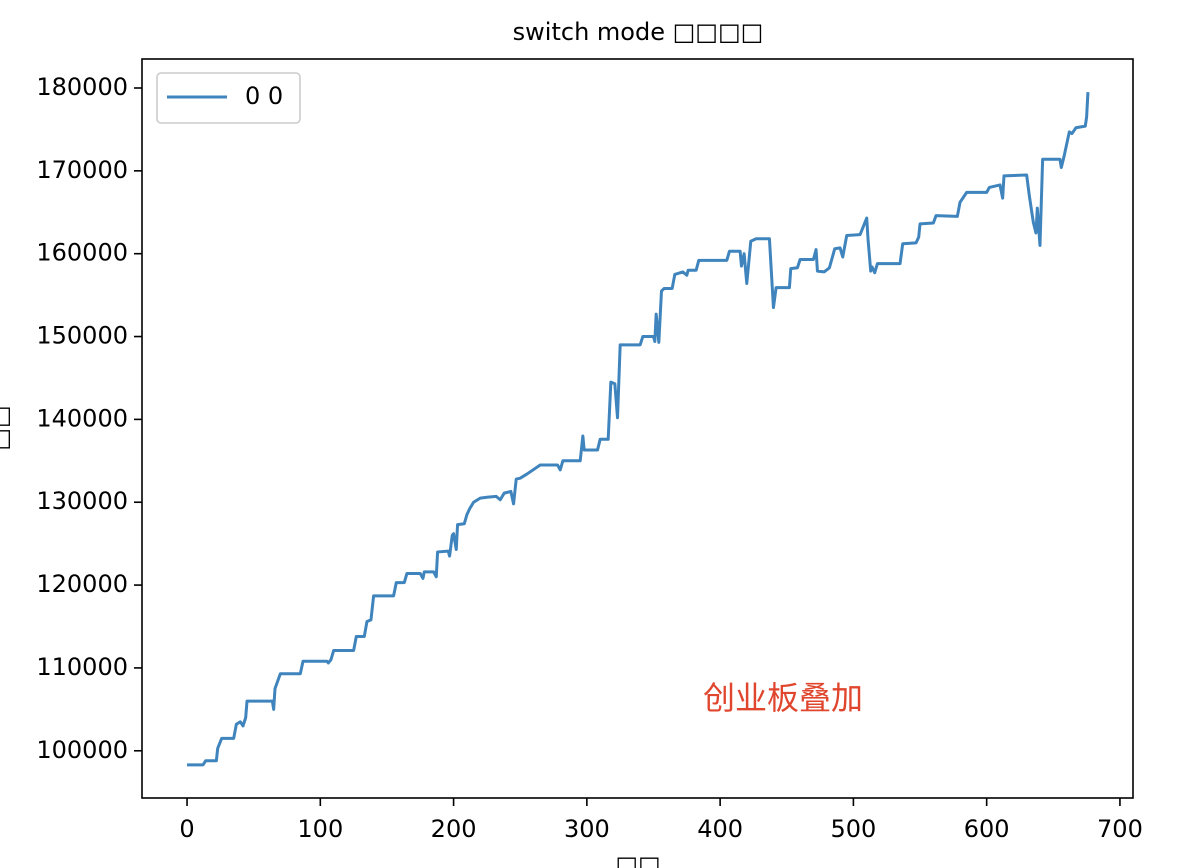 The height and width of the screenshot is (868, 1202). What do you see at coordinates (186, 829) in the screenshot?
I see `x-tick-label: 0` at bounding box center [186, 829].